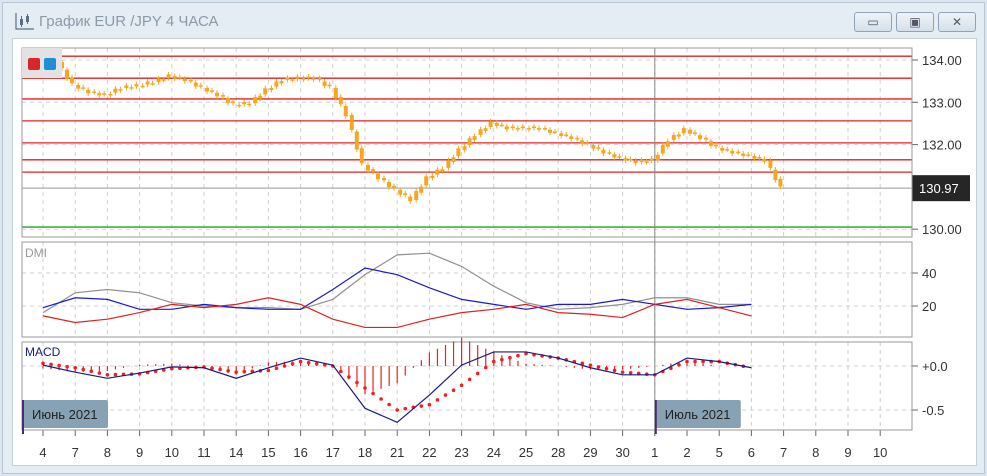  Describe the element at coordinates (34, 64) in the screenshot. I see `red-toggle-button` at that location.